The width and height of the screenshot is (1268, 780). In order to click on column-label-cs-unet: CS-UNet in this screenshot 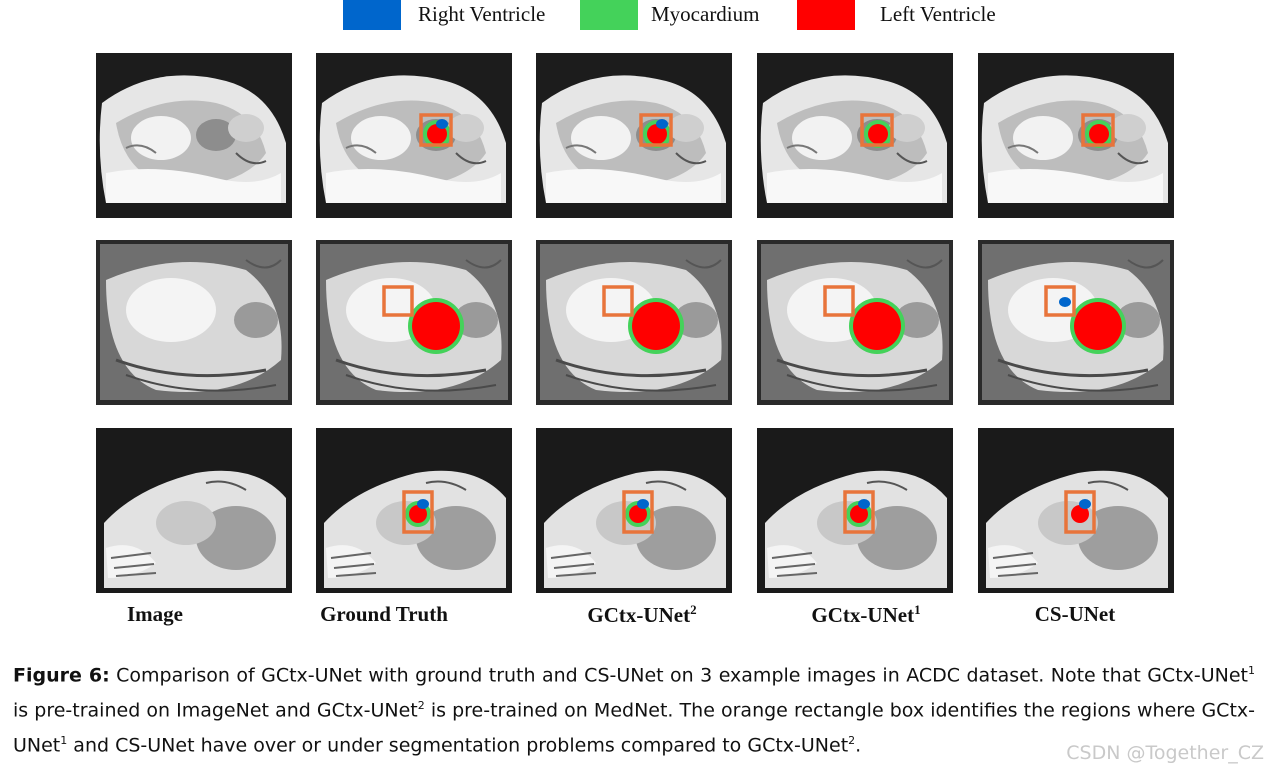, I will do `click(1075, 614)`.